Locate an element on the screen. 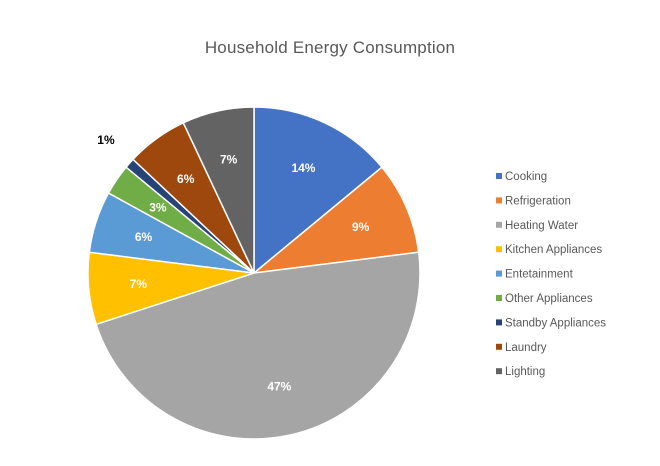 This screenshot has height=466, width=660. data-label-entetainment: 6% is located at coordinates (144, 237).